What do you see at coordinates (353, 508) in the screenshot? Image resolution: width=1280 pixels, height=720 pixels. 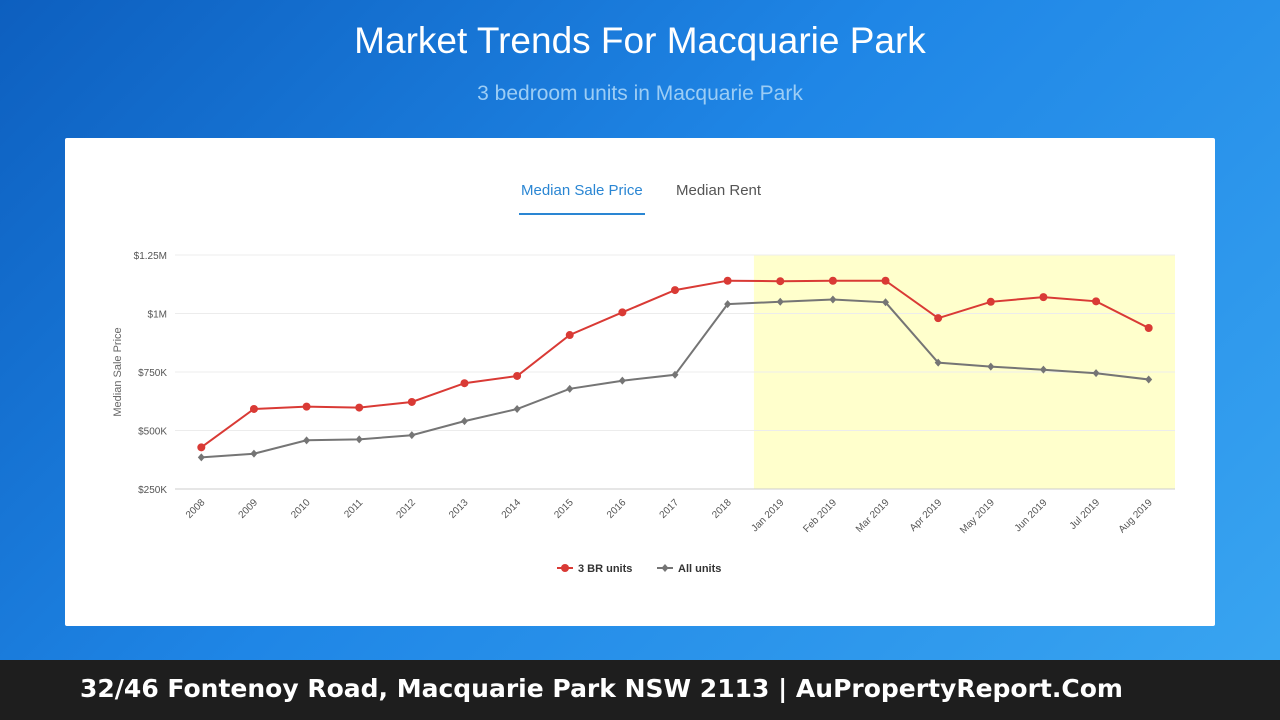 I see `x-tick-label: 2011` at bounding box center [353, 508].